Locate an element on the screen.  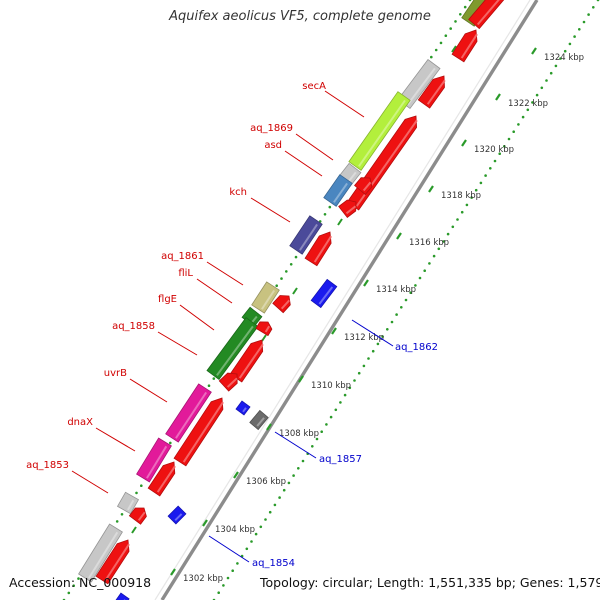
kbp-tick-label: 1316 kbp is located at coordinates (429, 243).